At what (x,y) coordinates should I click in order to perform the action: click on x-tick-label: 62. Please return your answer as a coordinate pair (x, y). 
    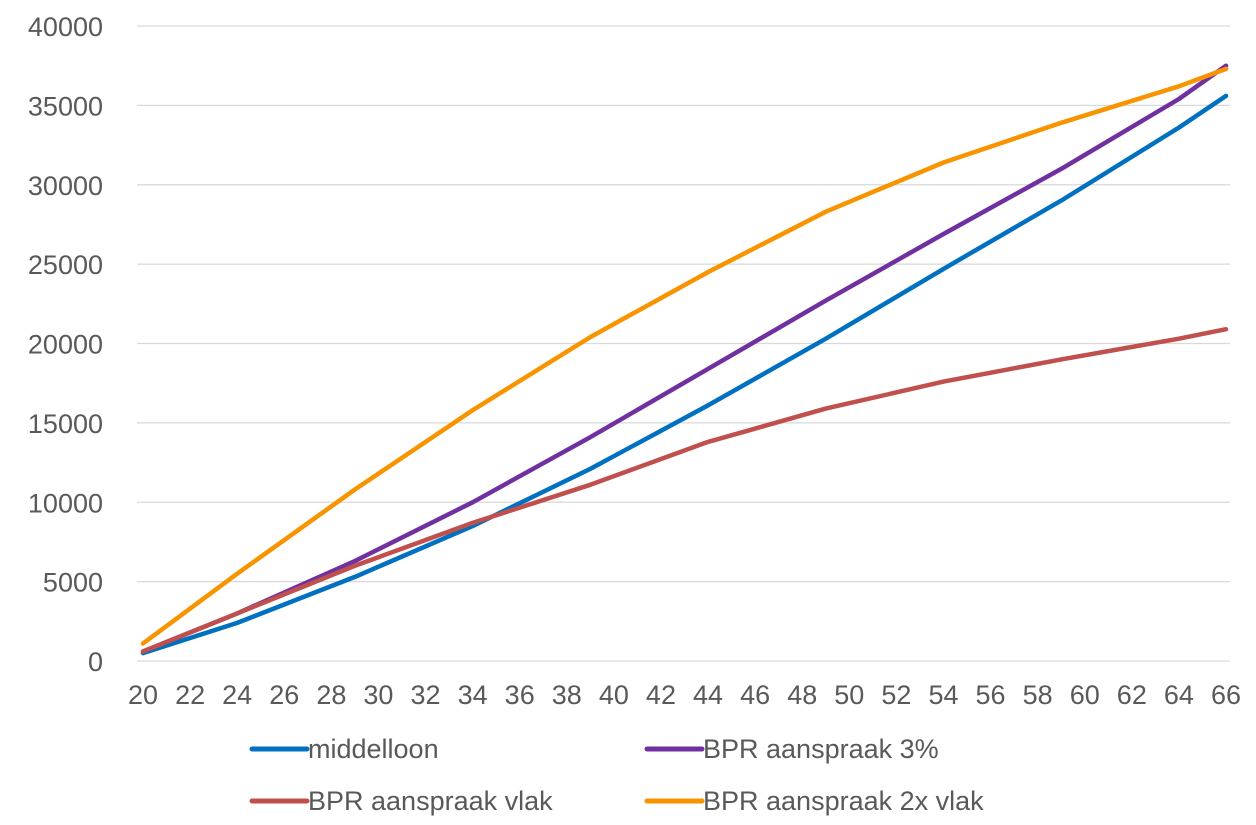
    Looking at the image, I should click on (1132, 695).